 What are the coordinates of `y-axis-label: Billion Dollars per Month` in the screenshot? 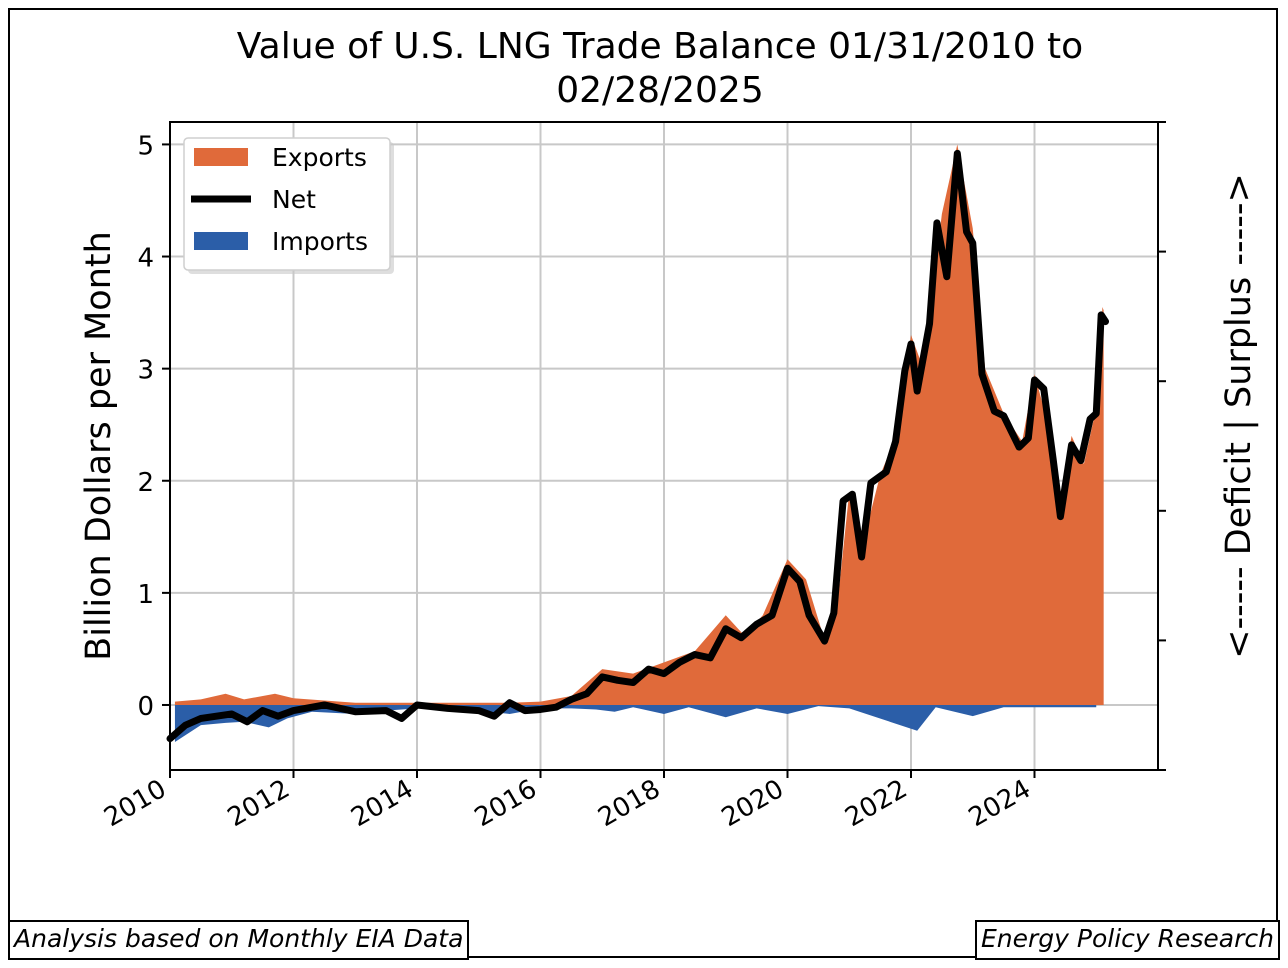 It's located at (99, 446).